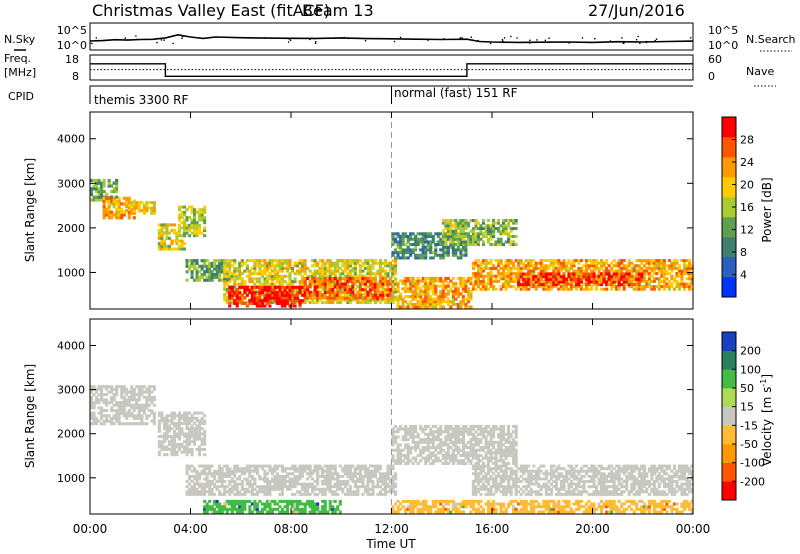 The width and height of the screenshot is (800, 554). What do you see at coordinates (20, 72) in the screenshot?
I see `freq-unit-label: [MHz]` at bounding box center [20, 72].